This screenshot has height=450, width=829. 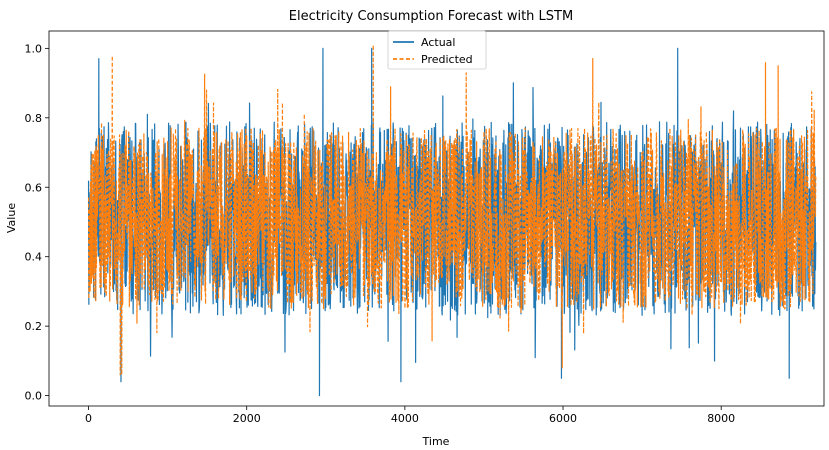 I want to click on y-axis-label: Value, so click(x=11, y=218).